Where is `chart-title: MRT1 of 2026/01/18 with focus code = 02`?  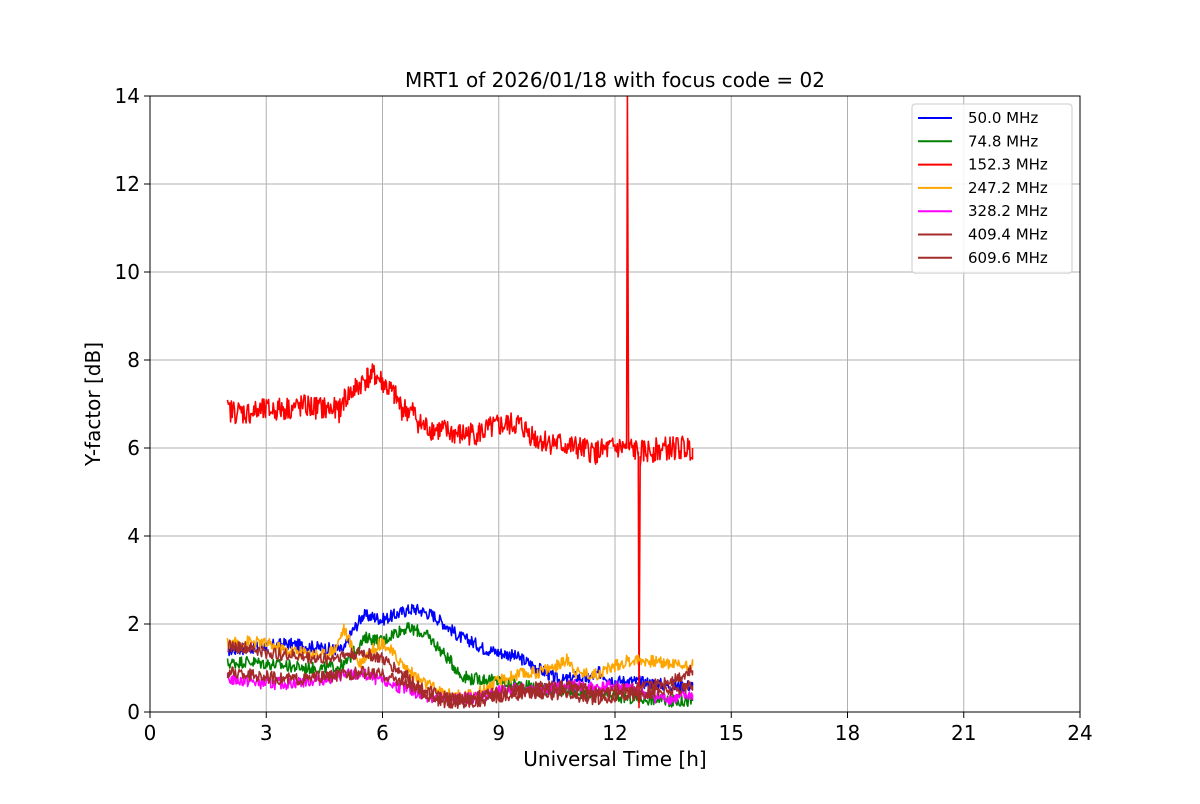
chart-title: MRT1 of 2026/01/18 with focus code = 02 is located at coordinates (615, 80).